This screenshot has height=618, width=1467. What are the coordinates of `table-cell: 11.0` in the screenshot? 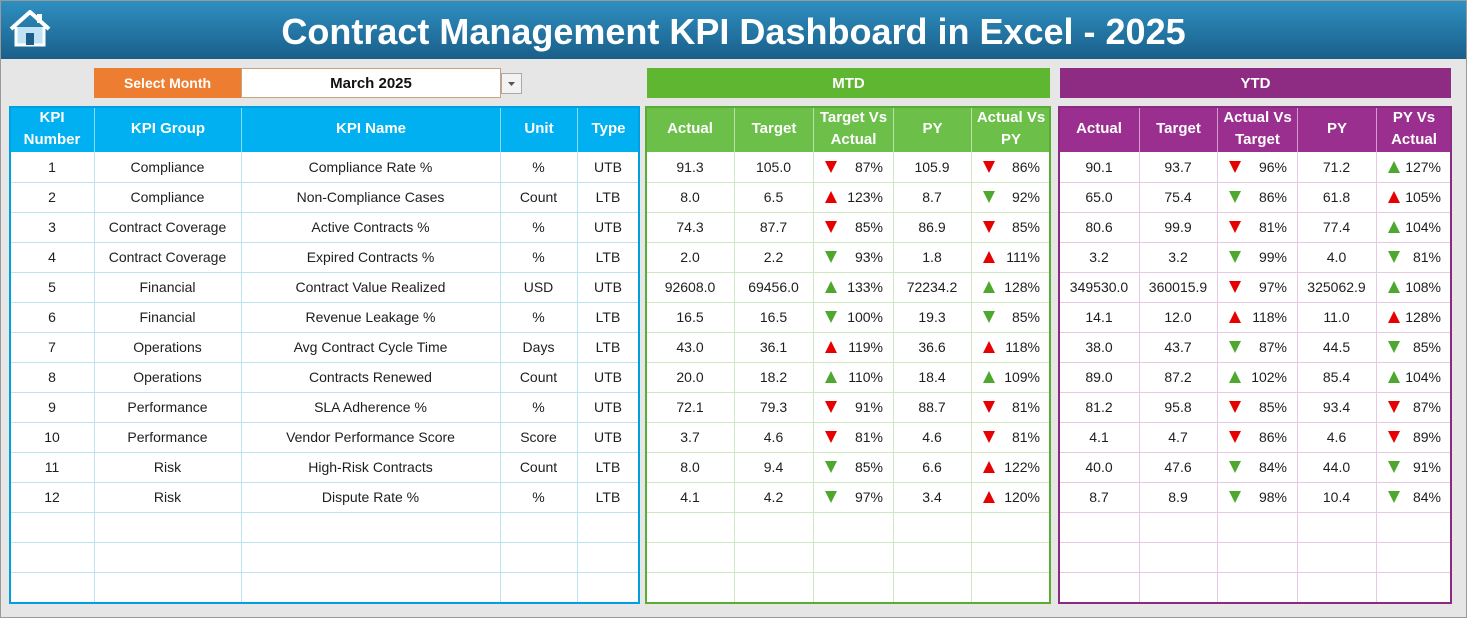 It's located at (1336, 317).